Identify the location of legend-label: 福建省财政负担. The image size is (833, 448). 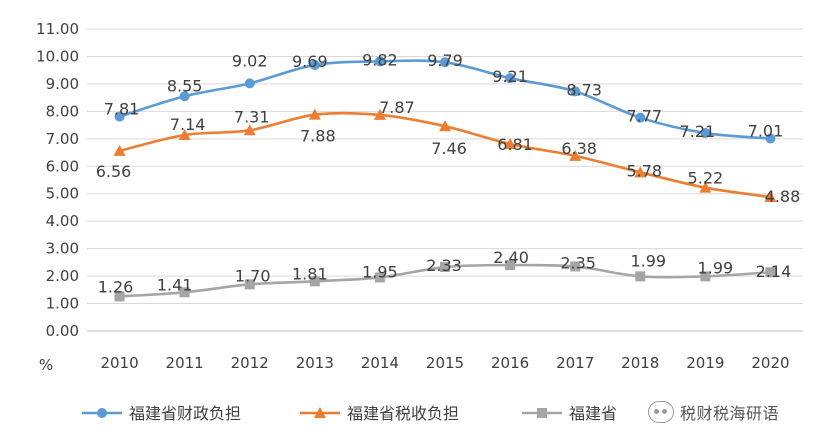
(185, 413).